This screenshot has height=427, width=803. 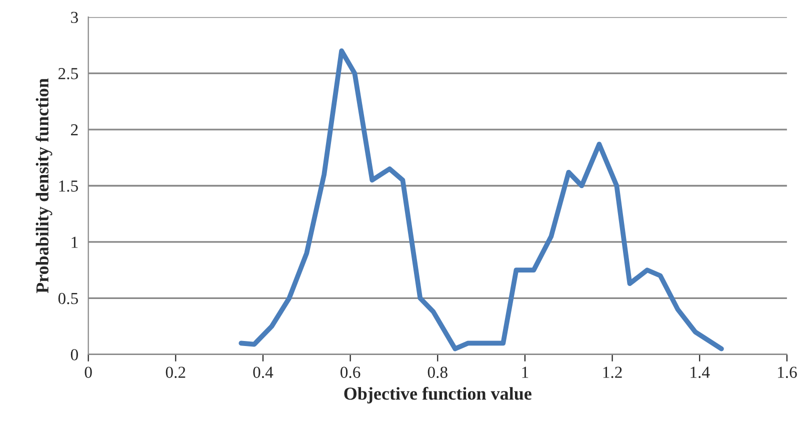 What do you see at coordinates (350, 372) in the screenshot?
I see `x-tick-label: 0.6` at bounding box center [350, 372].